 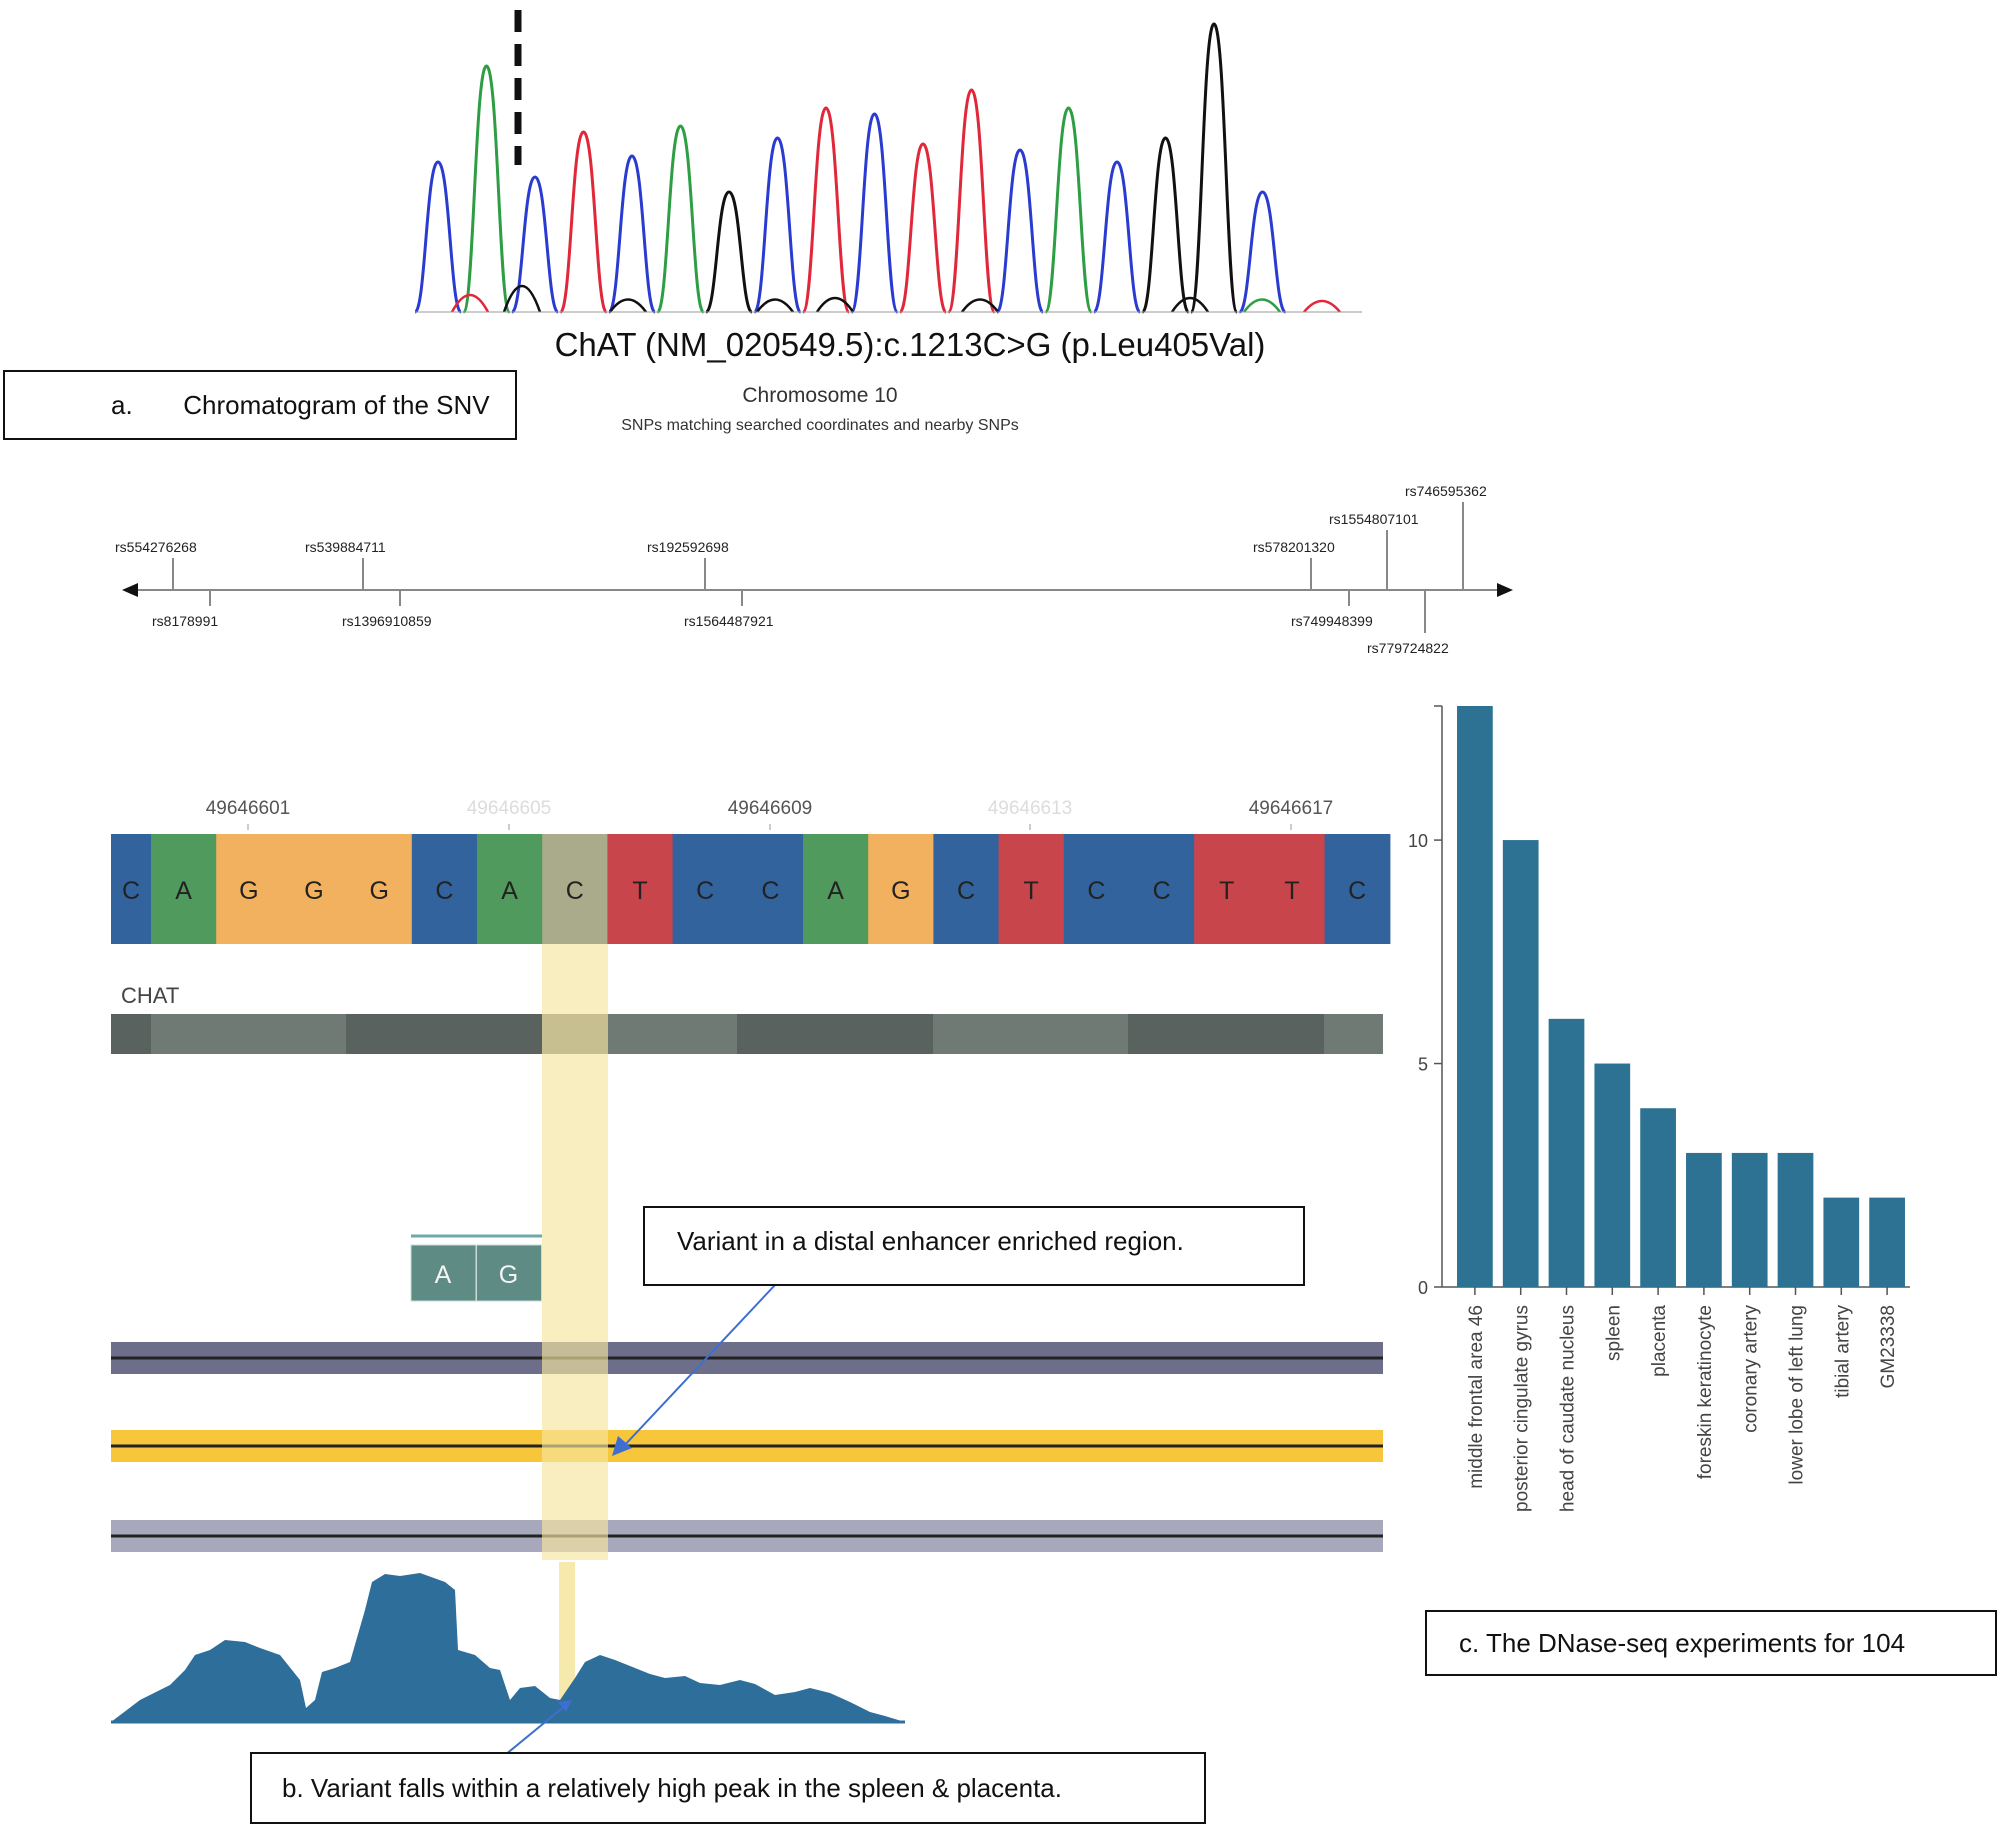 What do you see at coordinates (150, 995) in the screenshot?
I see `gene-label: CHAT` at bounding box center [150, 995].